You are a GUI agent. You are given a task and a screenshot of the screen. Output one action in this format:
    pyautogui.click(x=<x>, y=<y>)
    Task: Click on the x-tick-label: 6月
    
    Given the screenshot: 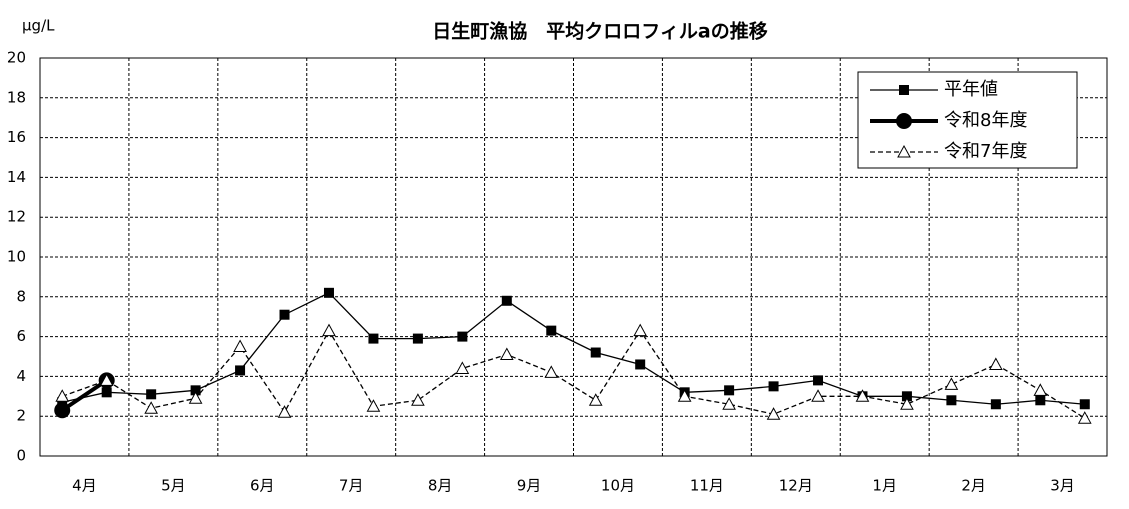 What is the action you would take?
    pyautogui.click(x=262, y=486)
    